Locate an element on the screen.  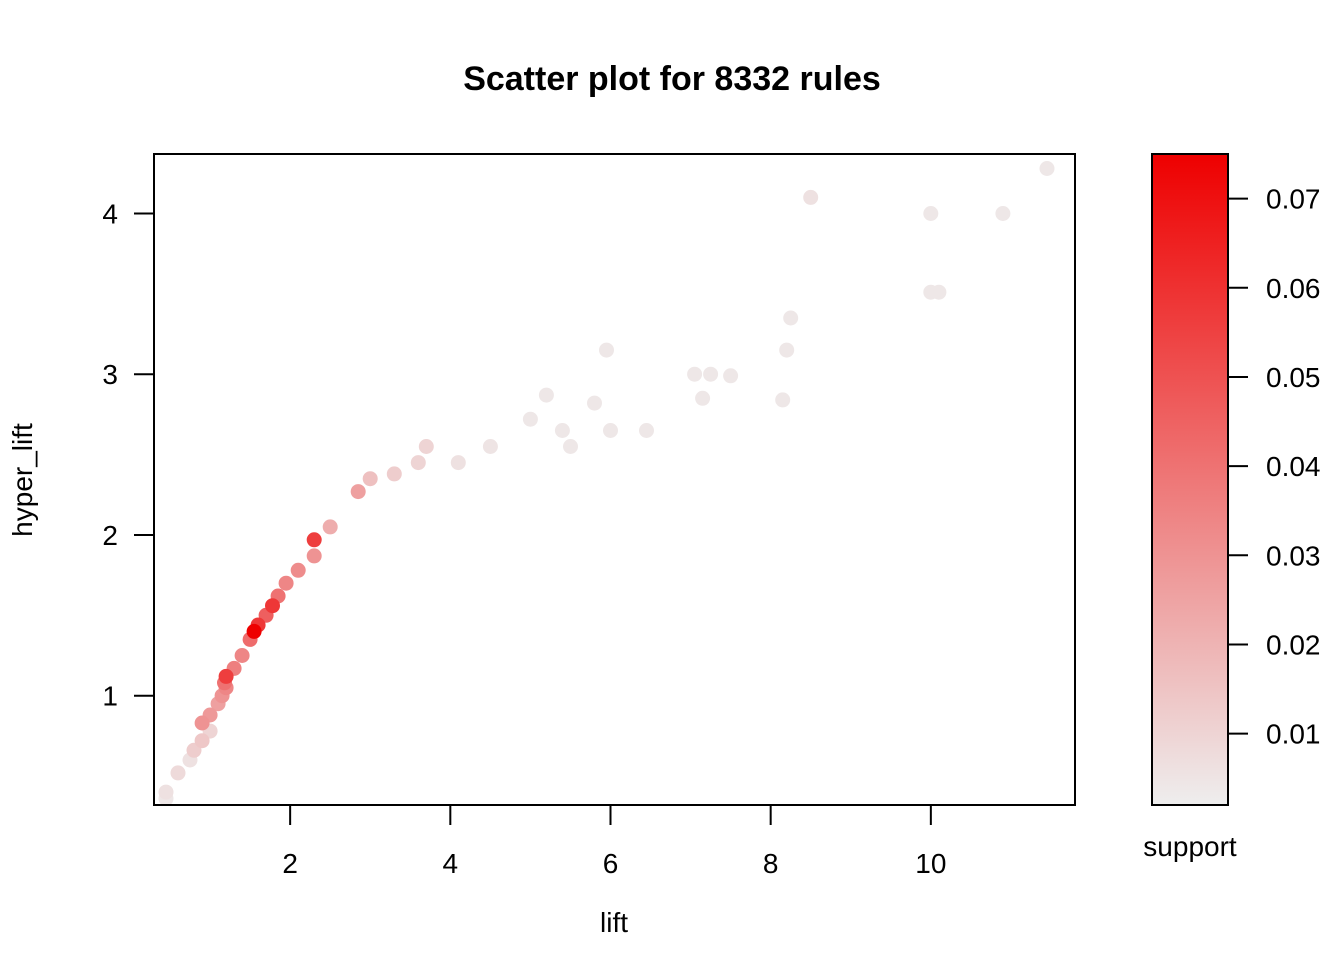
y-axis-label: hyper_lift is located at coordinates (22, 480).